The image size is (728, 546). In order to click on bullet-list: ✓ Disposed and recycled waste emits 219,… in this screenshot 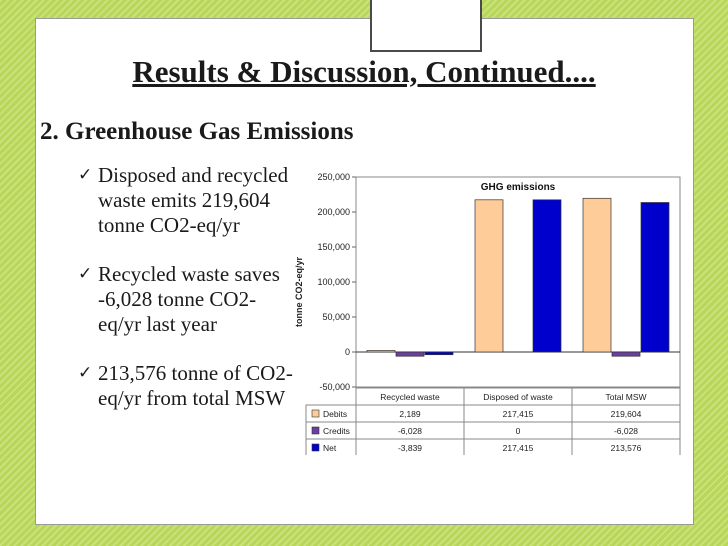, I will do `click(185, 299)`.